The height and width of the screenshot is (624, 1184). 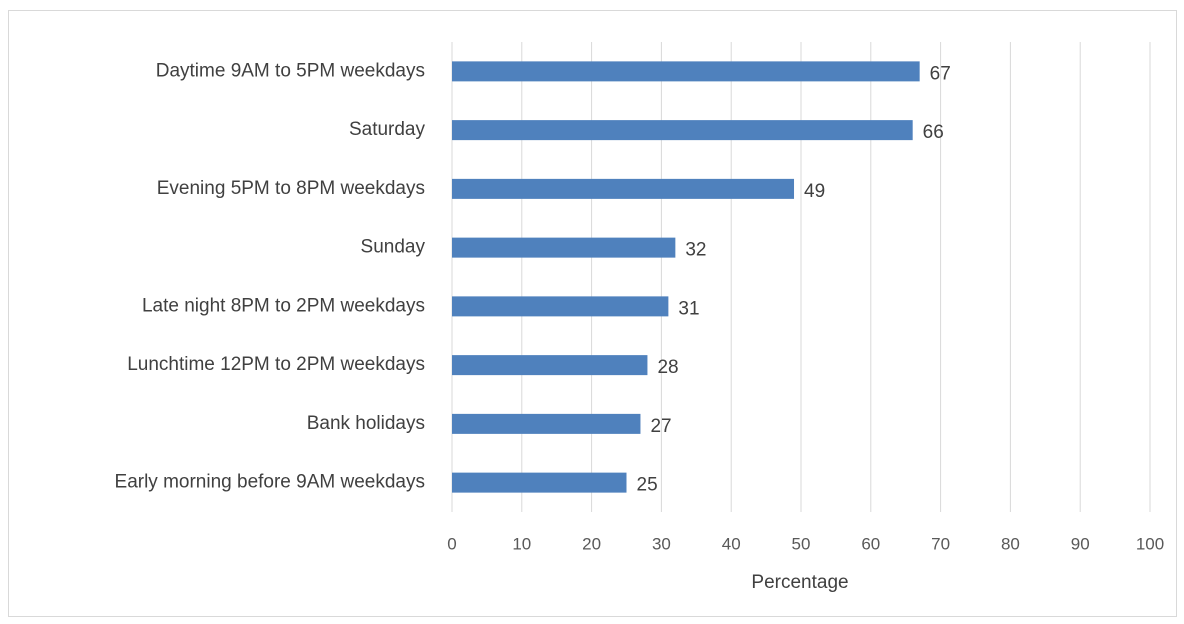 What do you see at coordinates (276, 364) in the screenshot?
I see `y-tick-label: Lunchtime 12PM to 2PM weekdays` at bounding box center [276, 364].